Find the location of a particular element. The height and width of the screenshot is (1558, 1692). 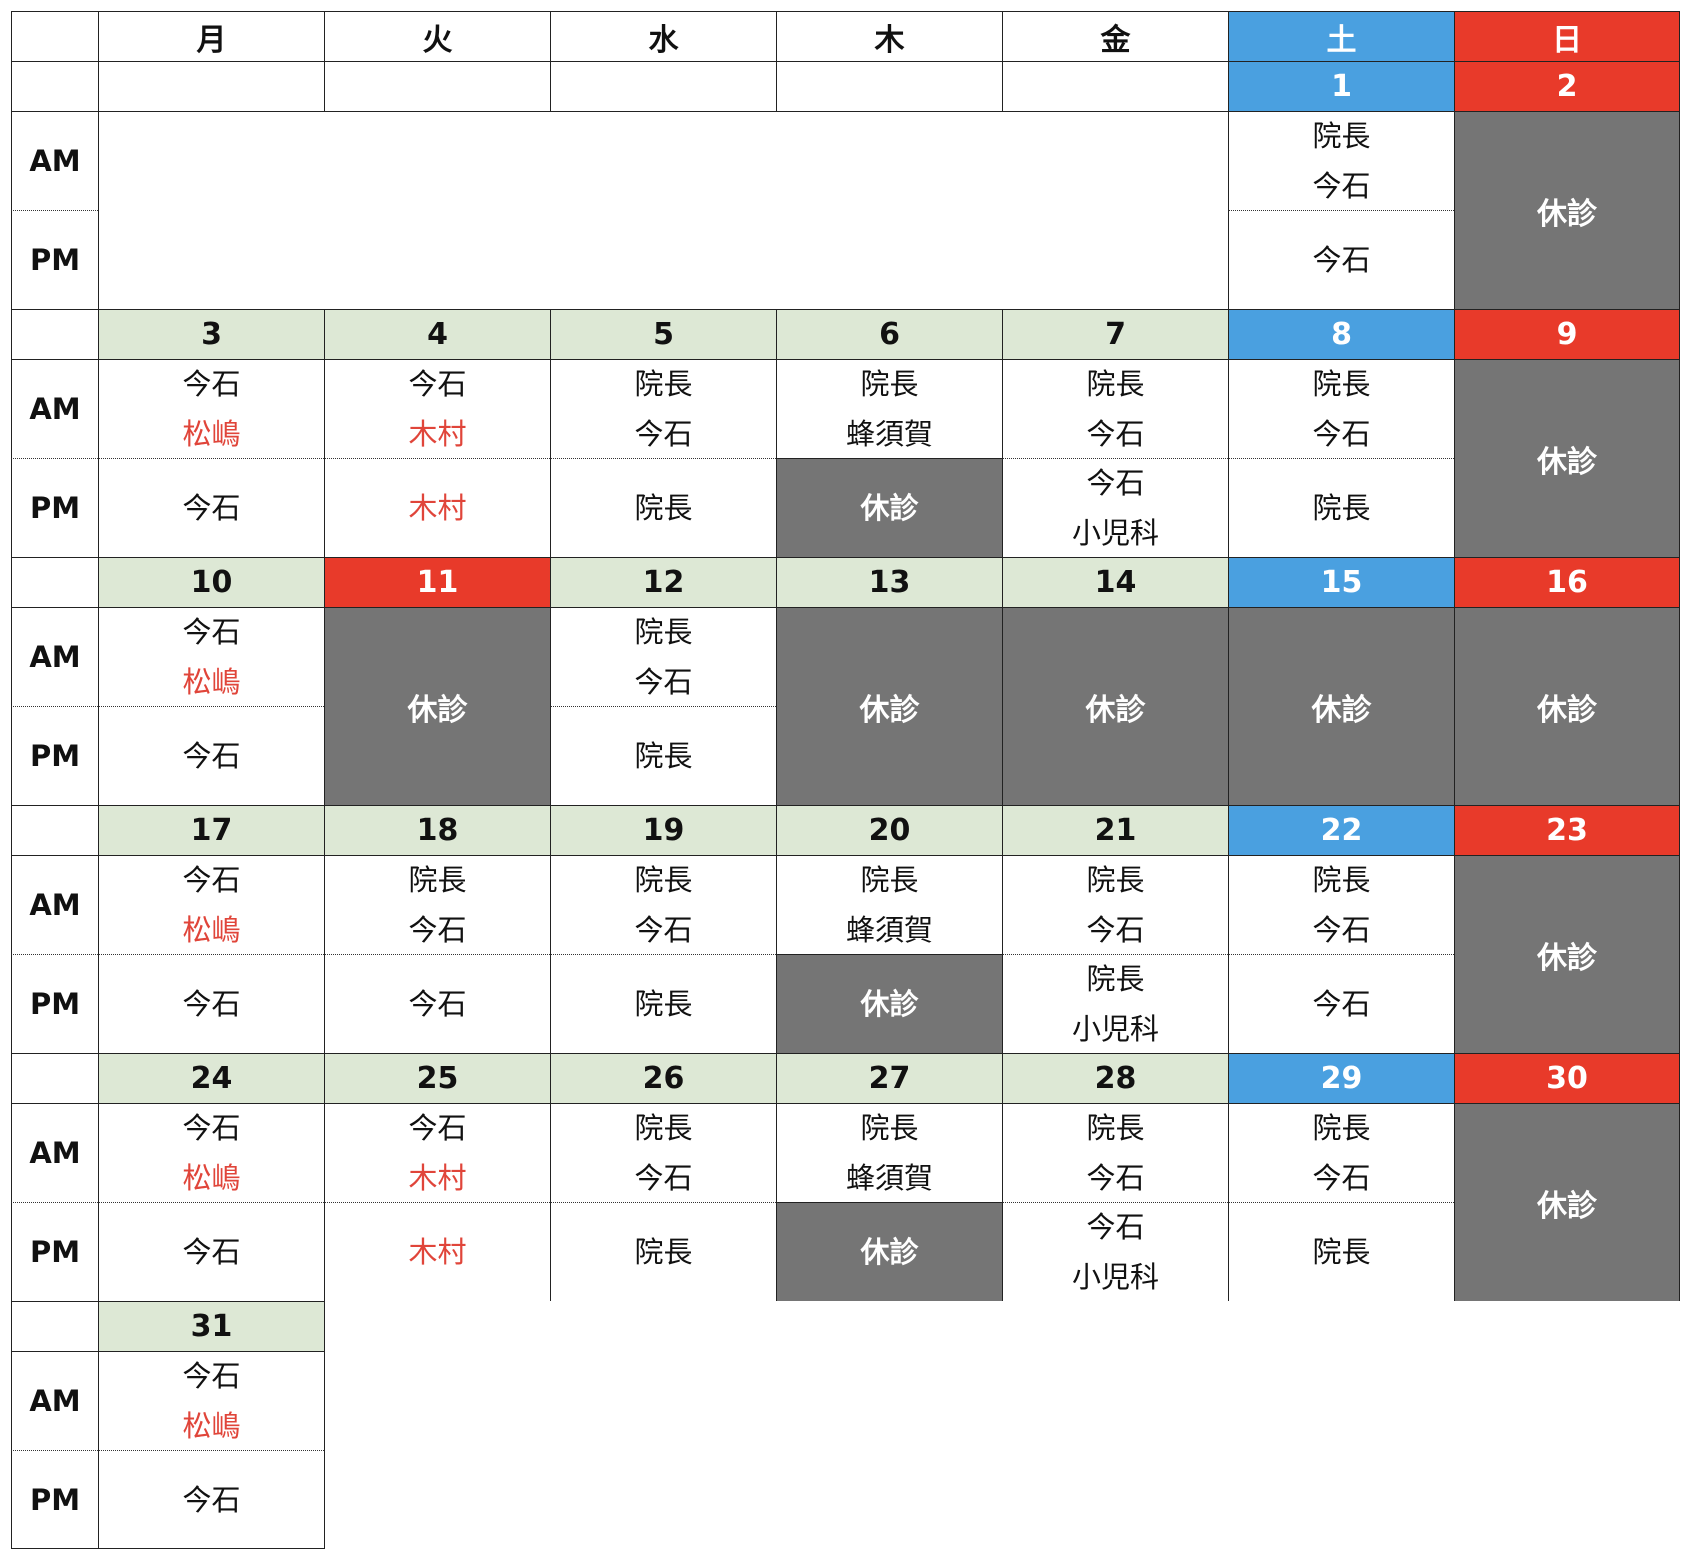

date-cell: 2 is located at coordinates (1567, 86).